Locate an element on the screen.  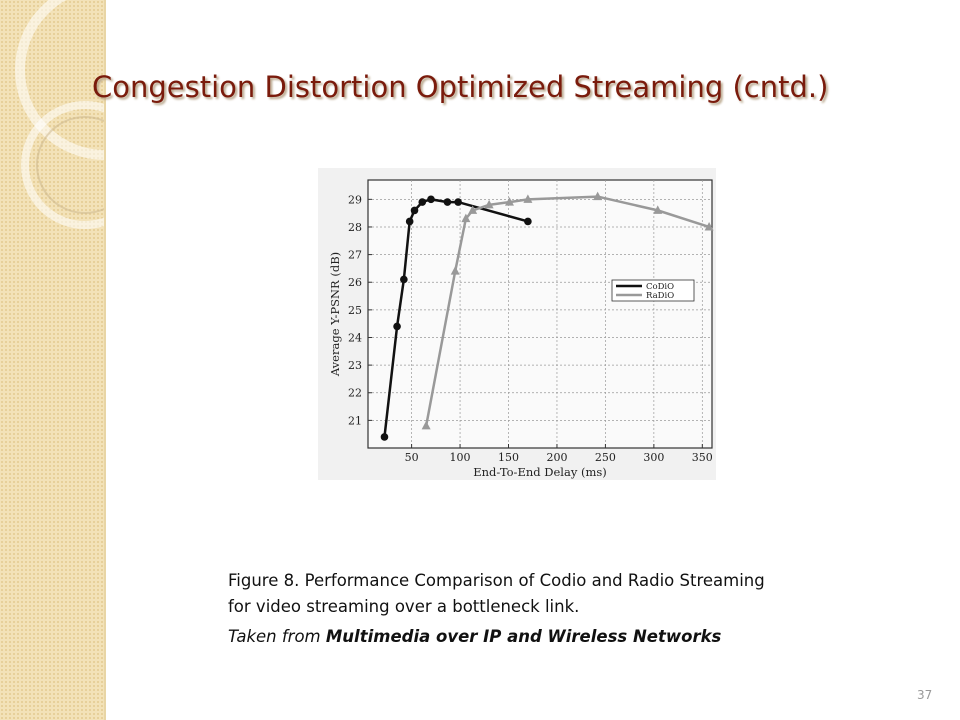
x-tick-label: 250 is located at coordinates (605, 457).